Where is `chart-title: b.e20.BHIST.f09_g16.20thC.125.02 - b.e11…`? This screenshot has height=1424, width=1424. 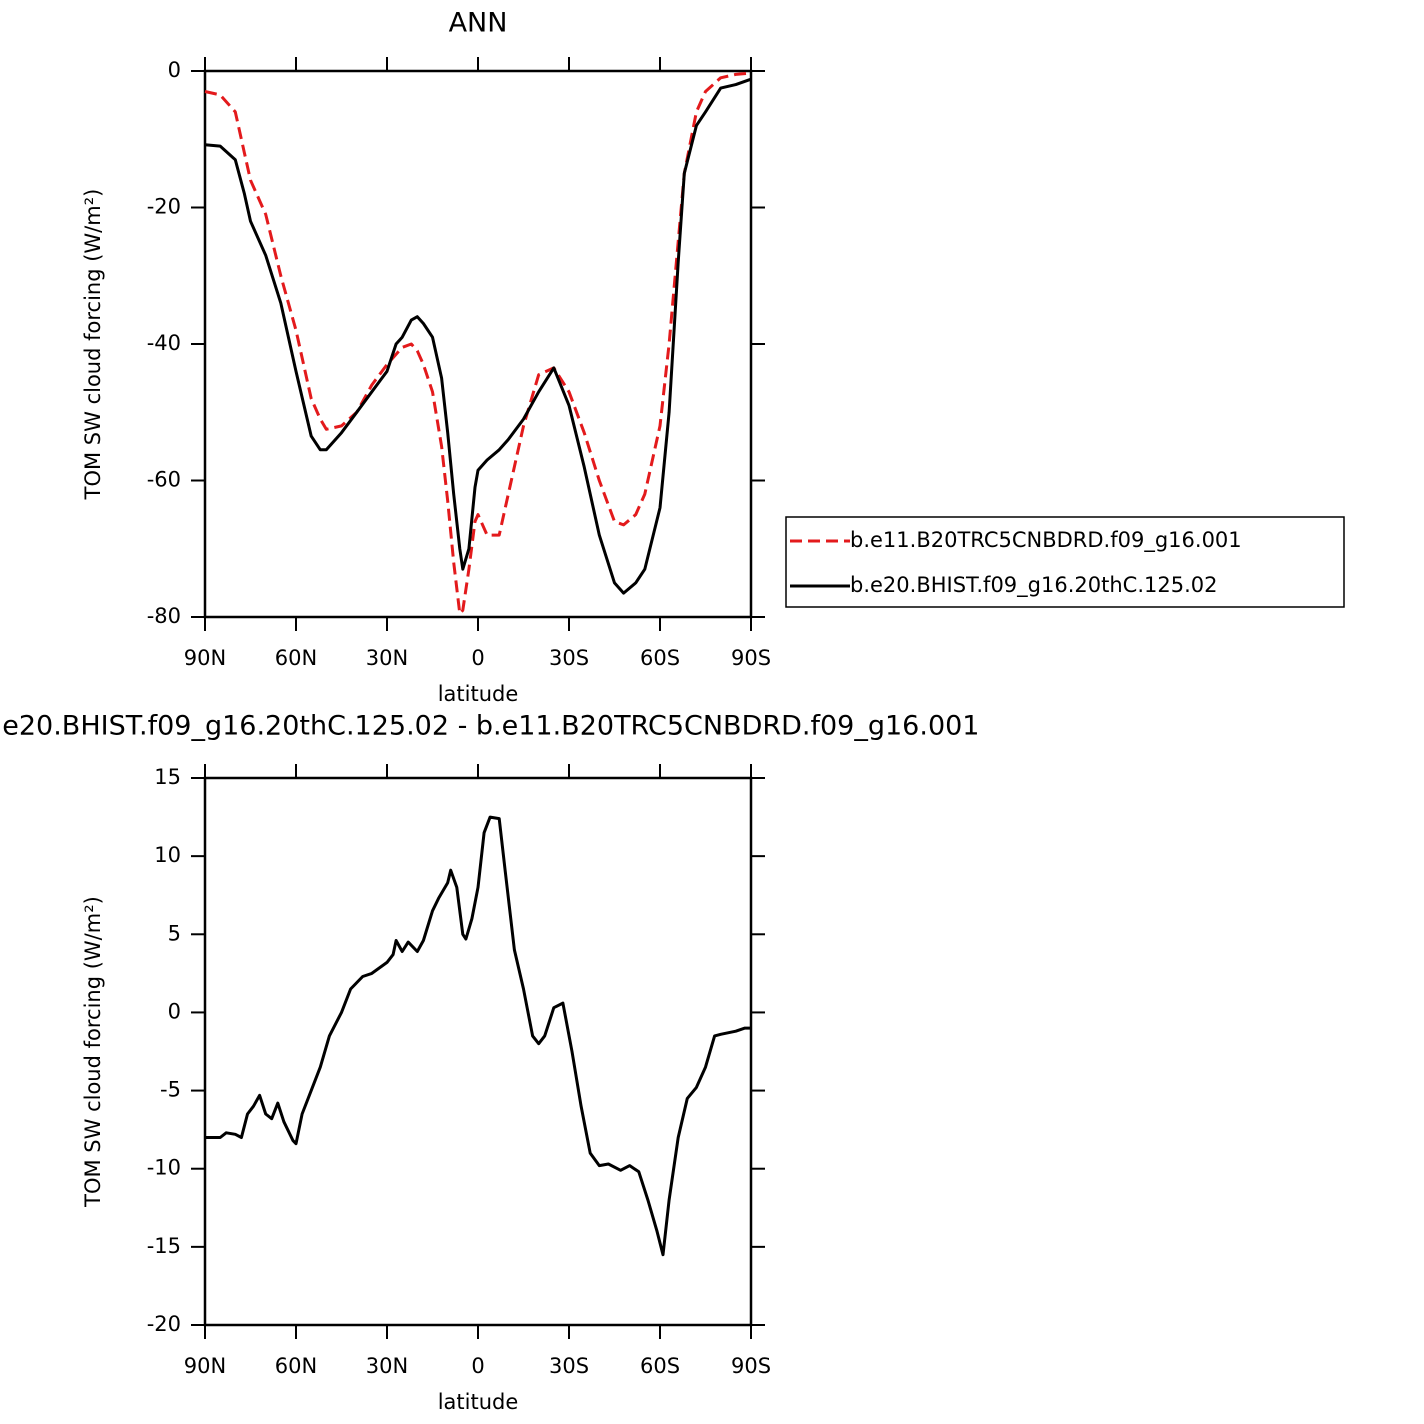
chart-title: b.e20.BHIST.f09_g16.20thC.125.02 - b.e11… is located at coordinates (489, 726).